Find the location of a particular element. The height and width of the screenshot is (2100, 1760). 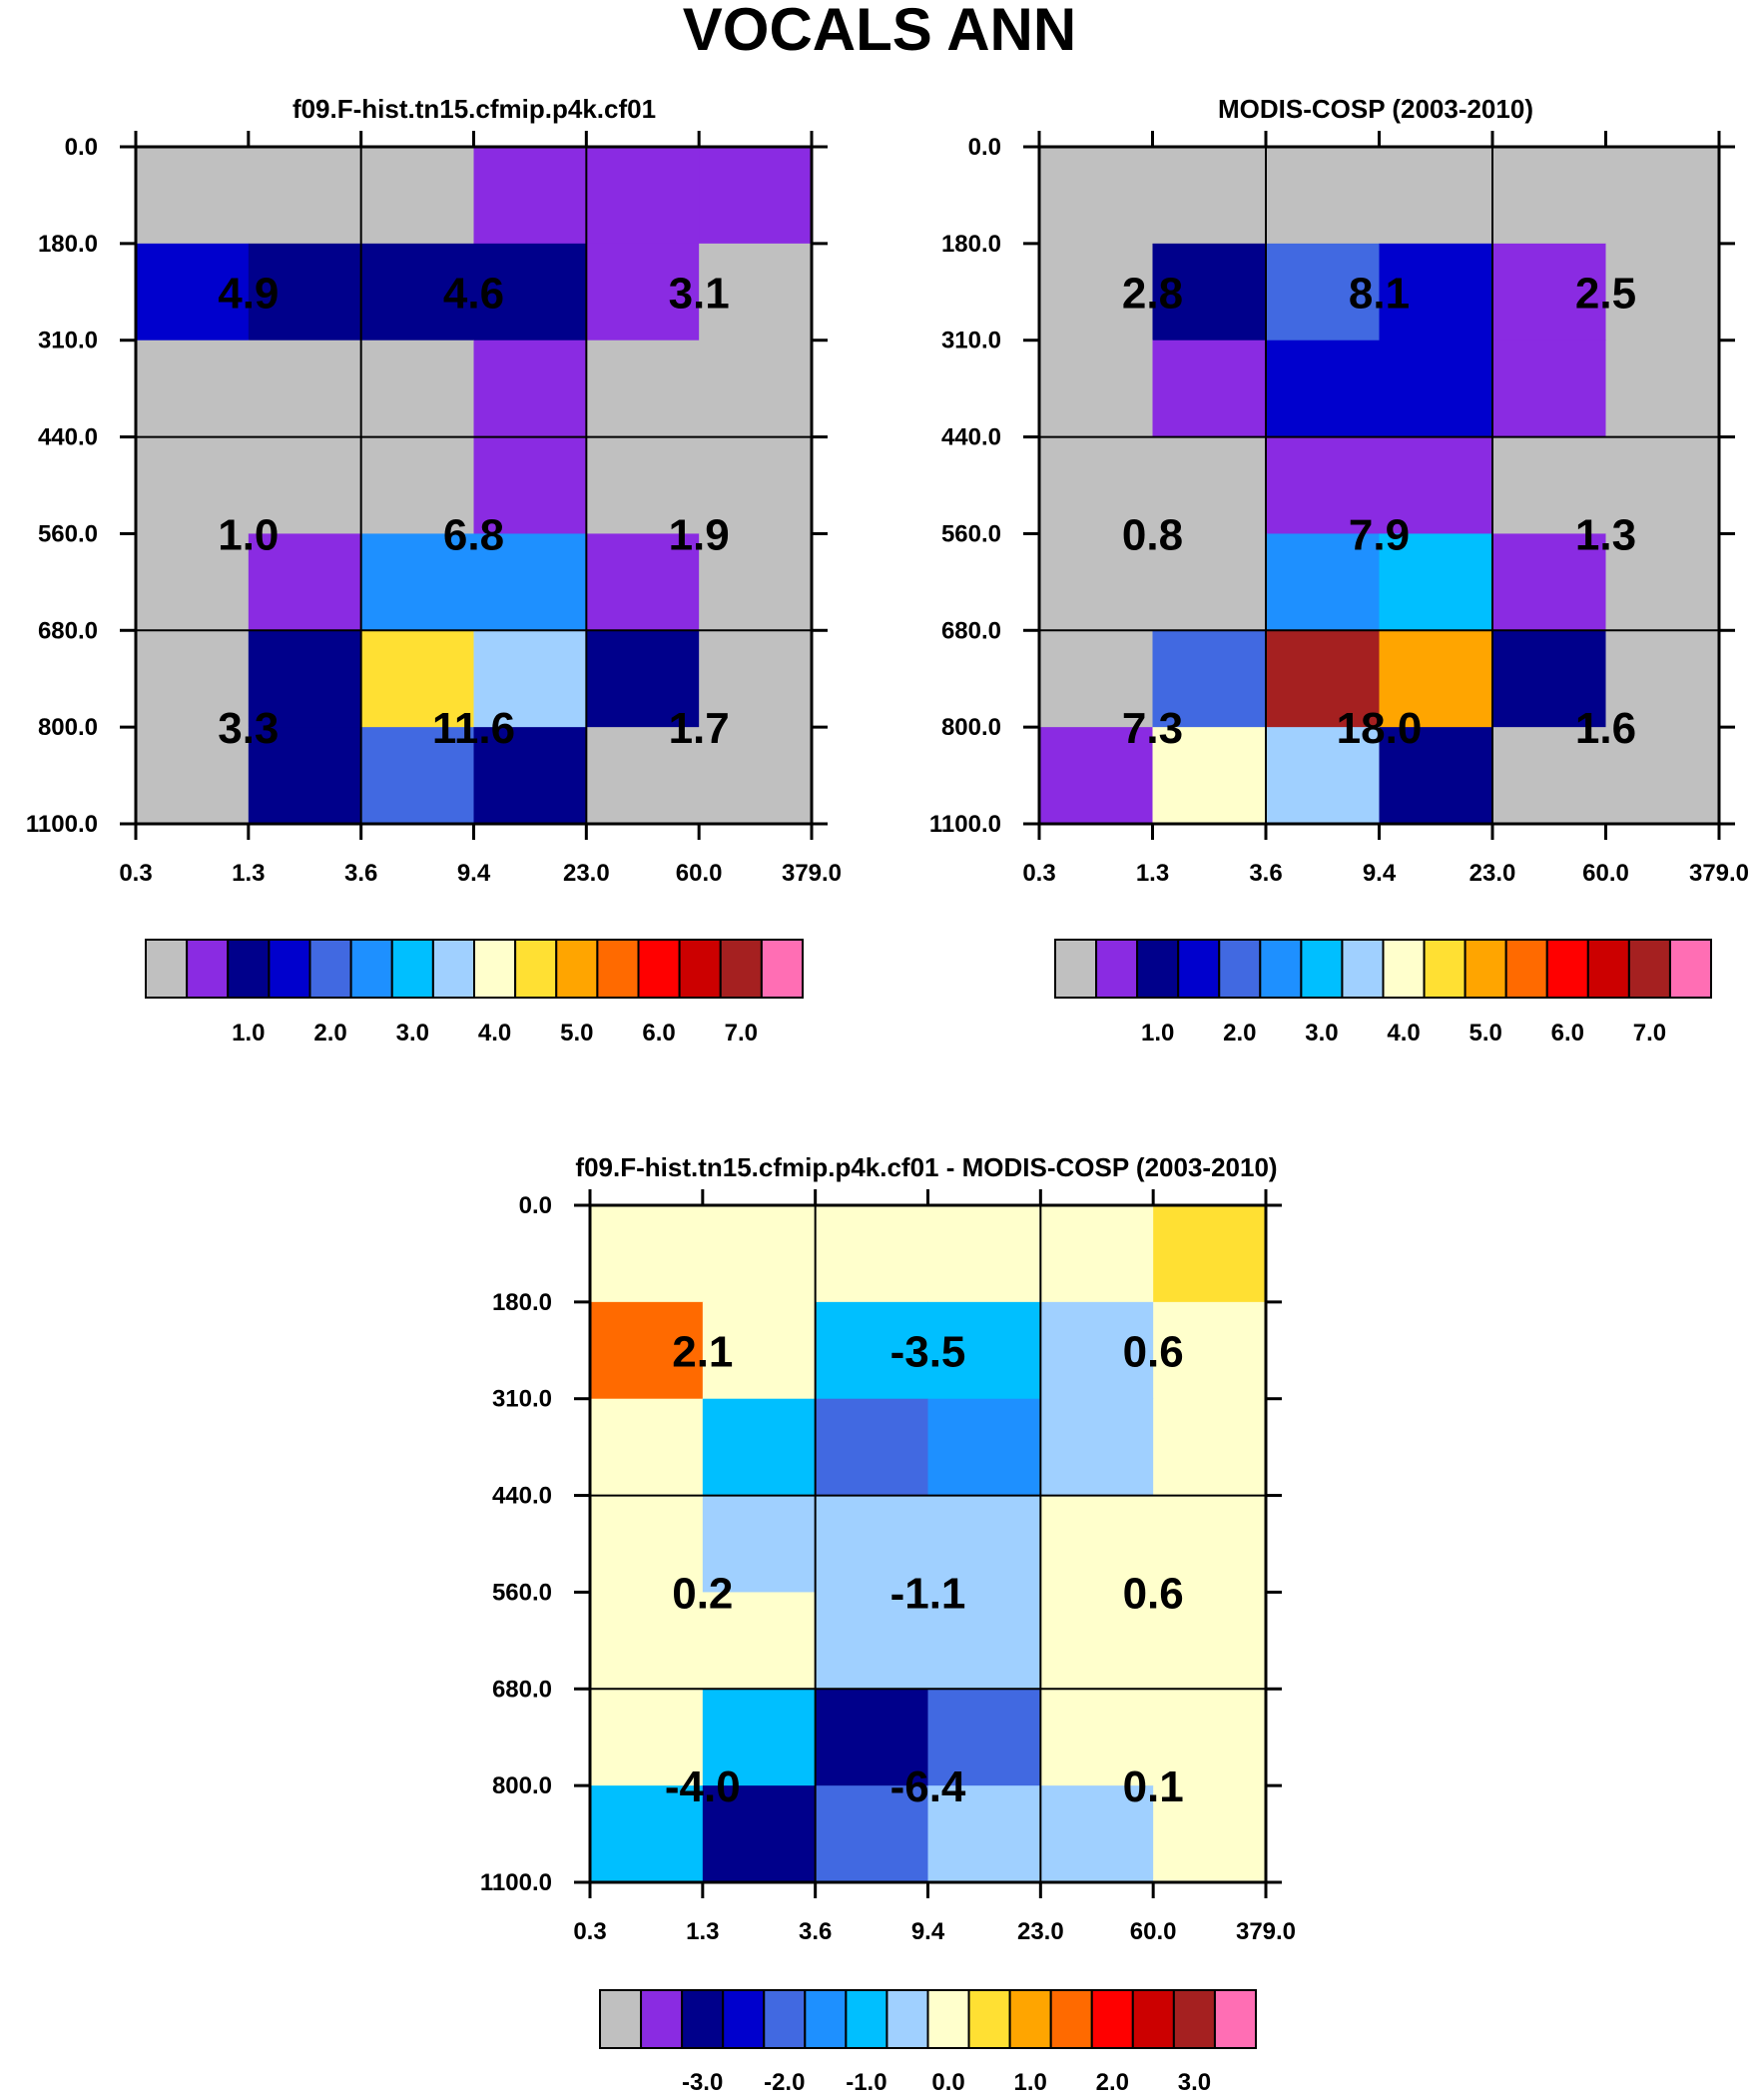

panel-obs-title: MODIS-COSP (2003-2010) is located at coordinates (1375, 109).